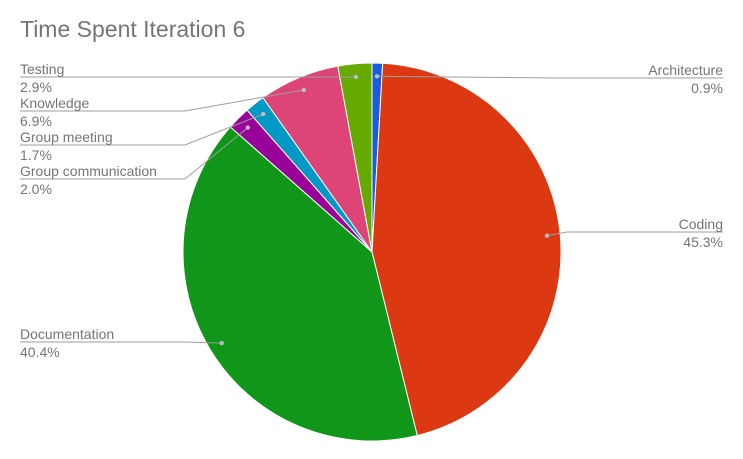  What do you see at coordinates (221, 343) in the screenshot?
I see `callout-dot-documentation` at bounding box center [221, 343].